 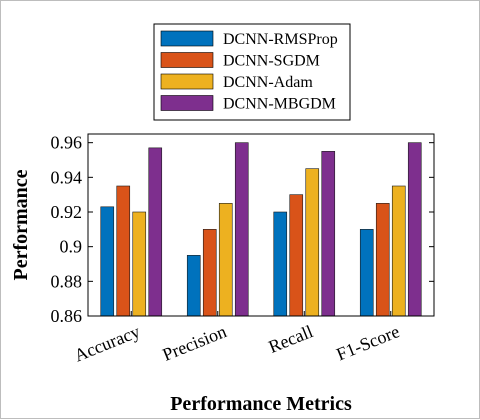 I want to click on legend-label-4: DCNN-MBGDM, so click(x=279, y=104).